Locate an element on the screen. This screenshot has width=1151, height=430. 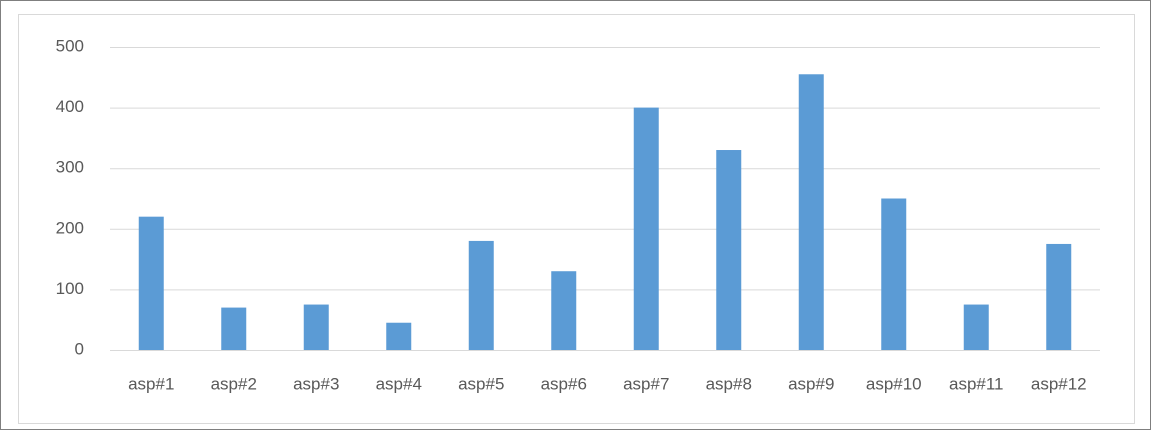
y-tick-label: 500 is located at coordinates (70, 45).